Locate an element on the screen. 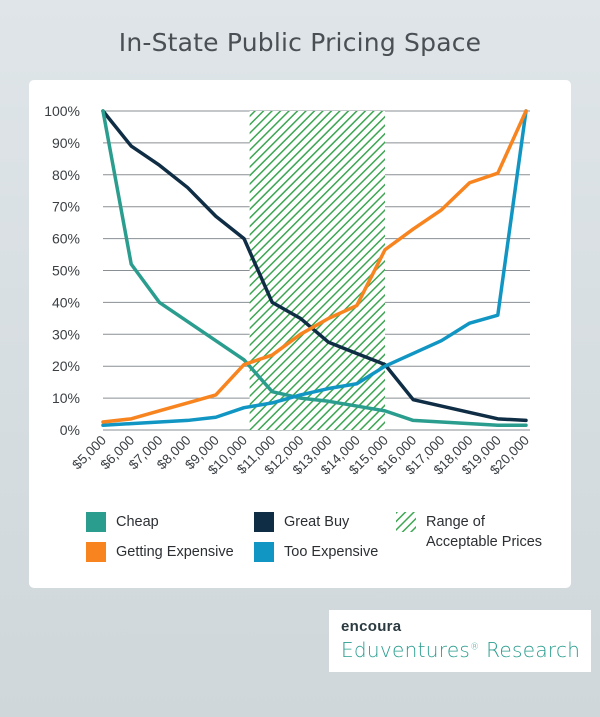  brand-tagline-mark: ® is located at coordinates (475, 647).